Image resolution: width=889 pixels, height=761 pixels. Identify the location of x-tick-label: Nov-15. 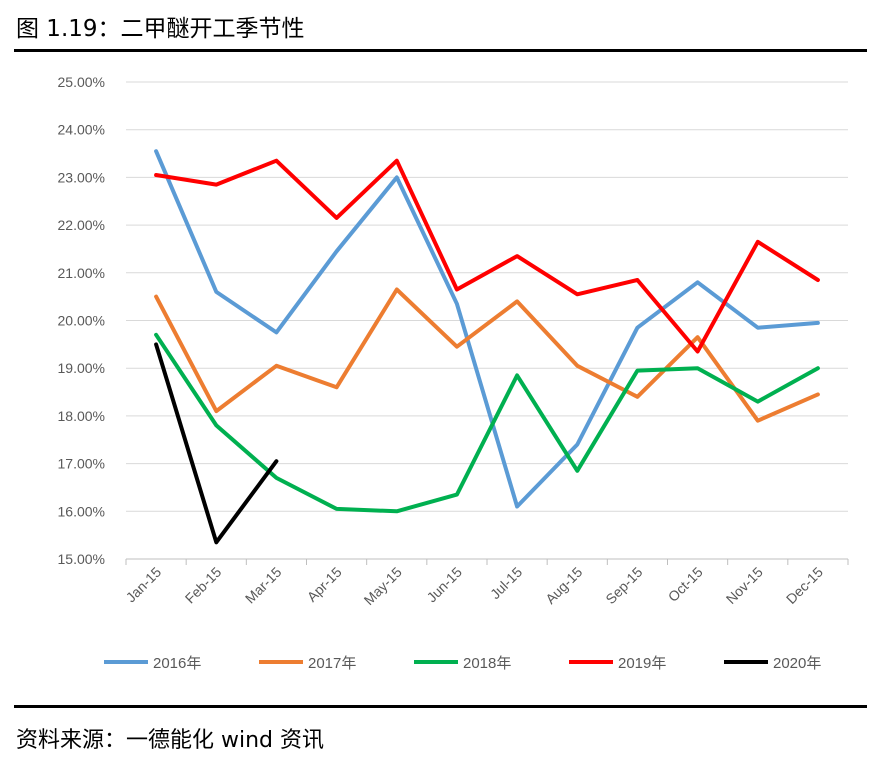
(744, 585).